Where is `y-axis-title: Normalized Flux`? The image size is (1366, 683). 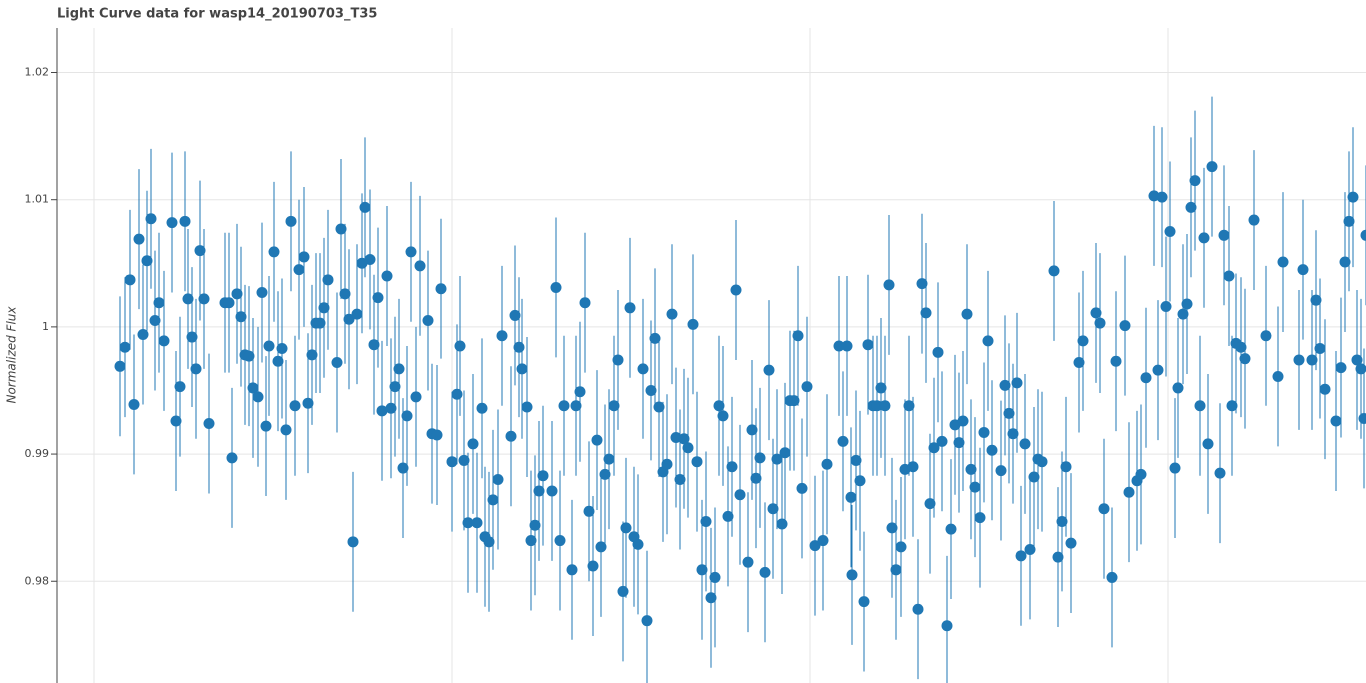 y-axis-title: Normalized Flux is located at coordinates (12, 355).